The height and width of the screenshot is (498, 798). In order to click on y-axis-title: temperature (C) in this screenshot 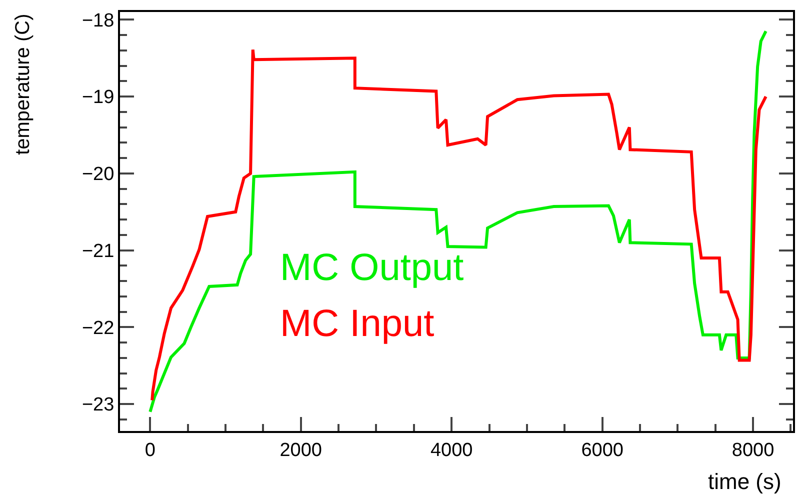, I will do `click(23, 84)`.